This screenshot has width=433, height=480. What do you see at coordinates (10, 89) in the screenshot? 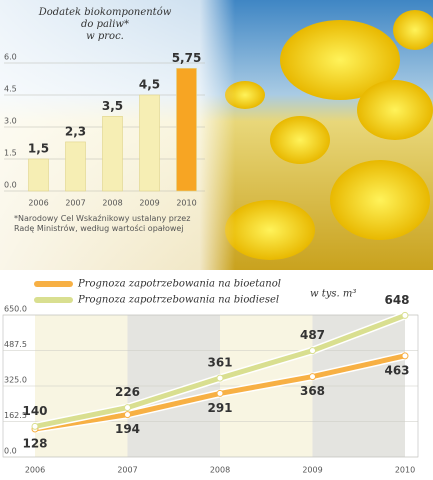
I see `y-tick-label: 4.5` at bounding box center [10, 89].